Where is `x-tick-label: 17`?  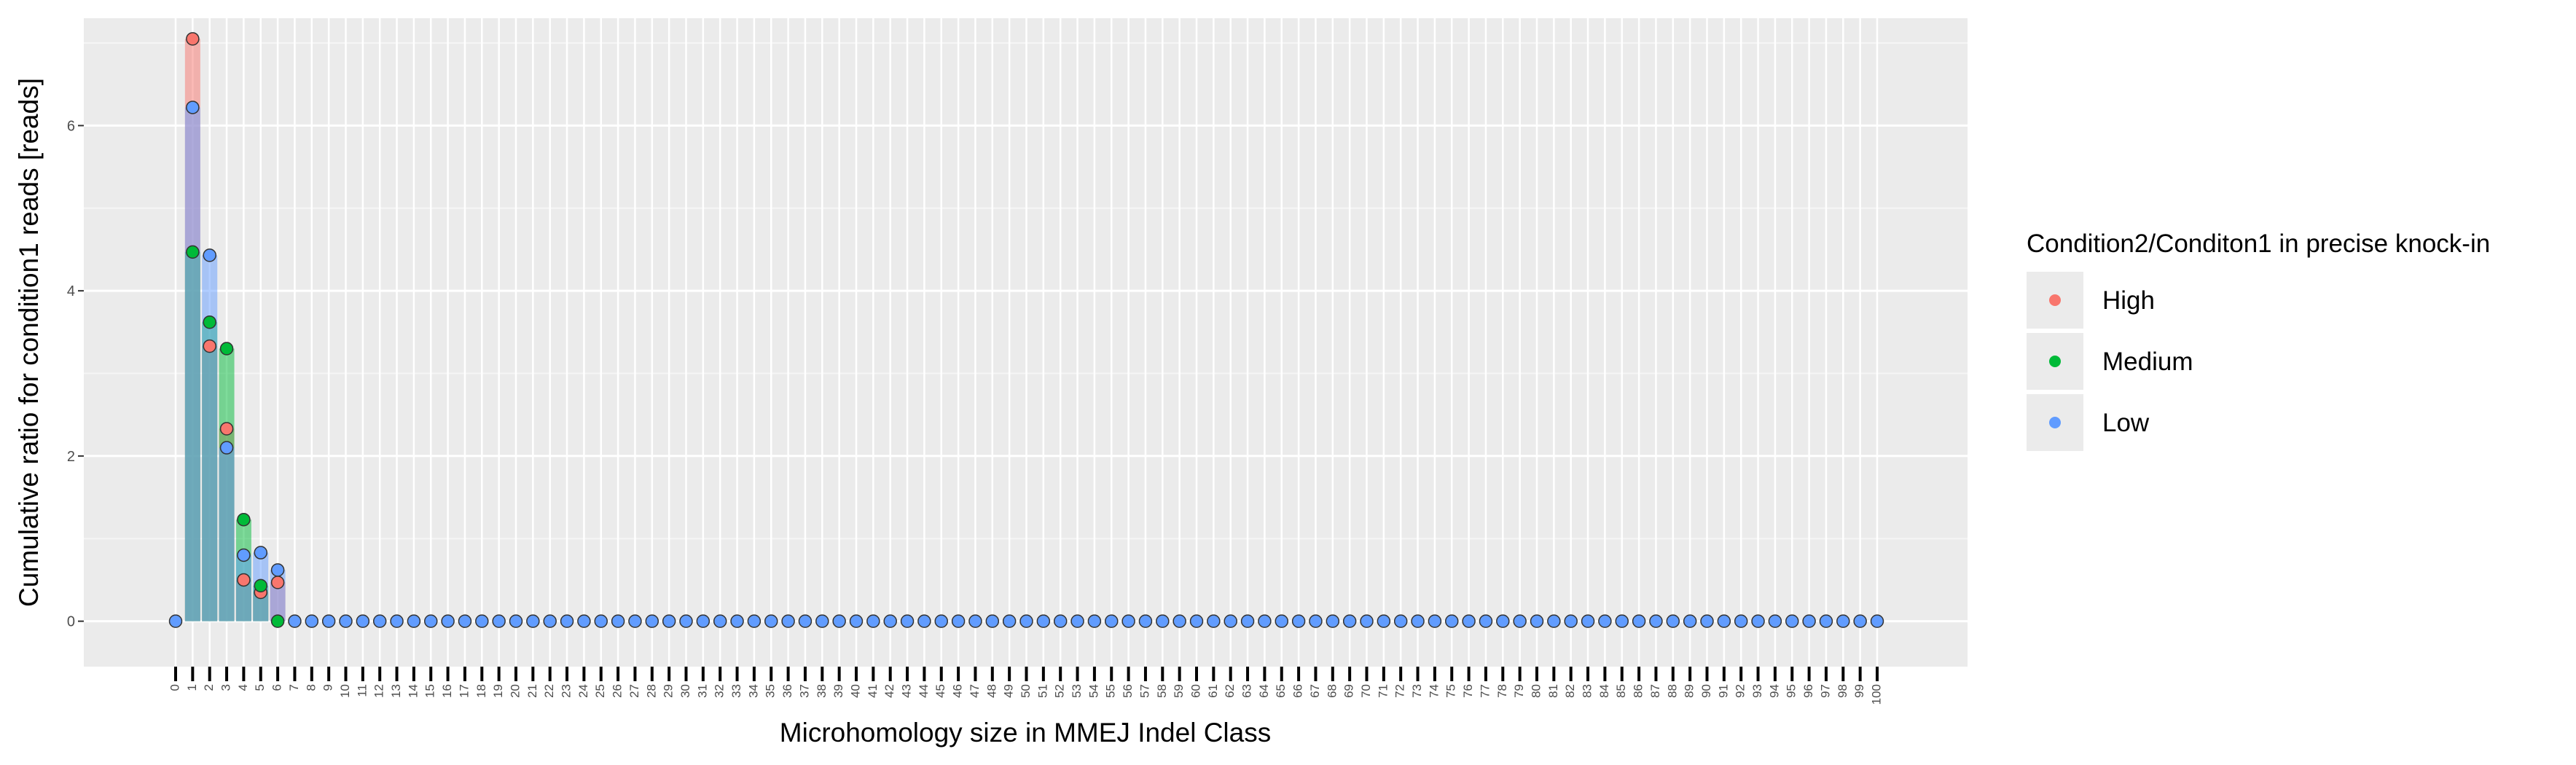
x-tick-label: 17 is located at coordinates (464, 691).